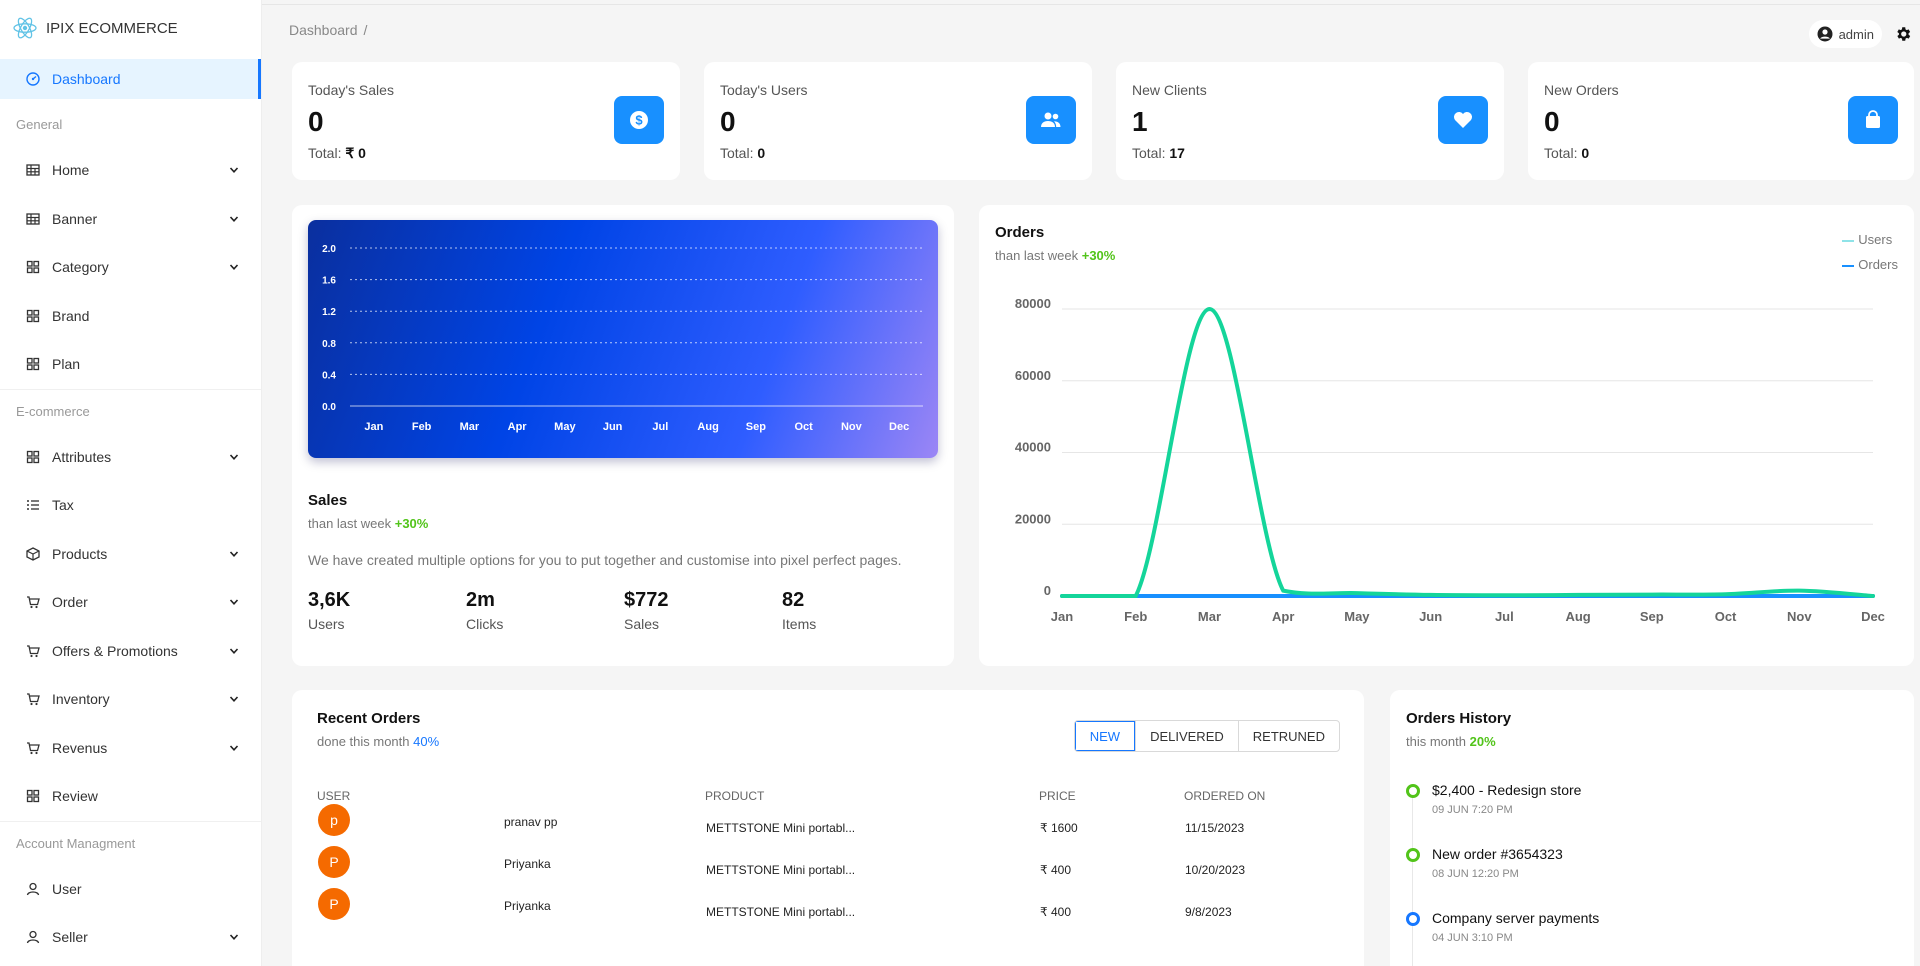 This screenshot has height=966, width=1920. I want to click on sidebar-item-label: Brand, so click(71, 315).